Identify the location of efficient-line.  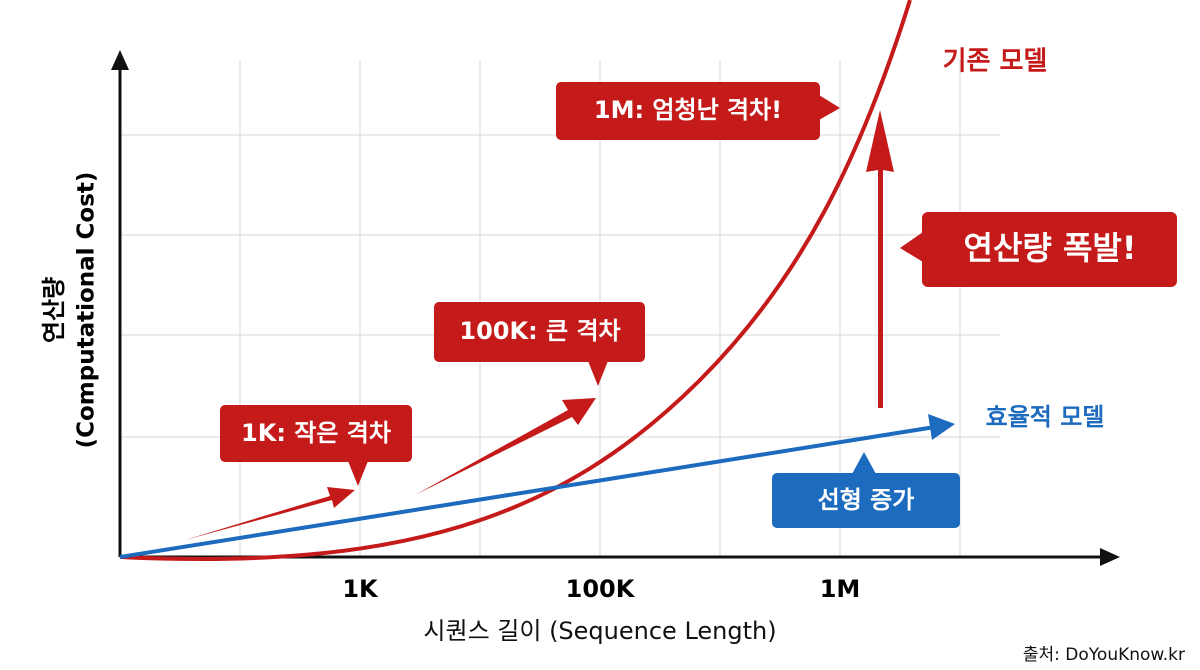
(527, 492).